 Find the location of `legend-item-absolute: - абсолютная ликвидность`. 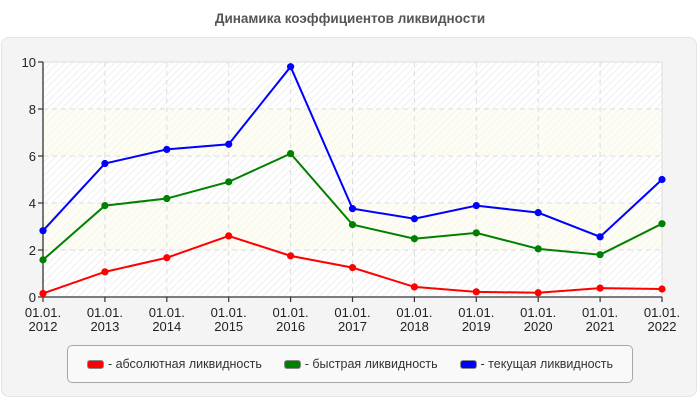

legend-item-absolute: - абсолютная ликвидность is located at coordinates (174, 364).